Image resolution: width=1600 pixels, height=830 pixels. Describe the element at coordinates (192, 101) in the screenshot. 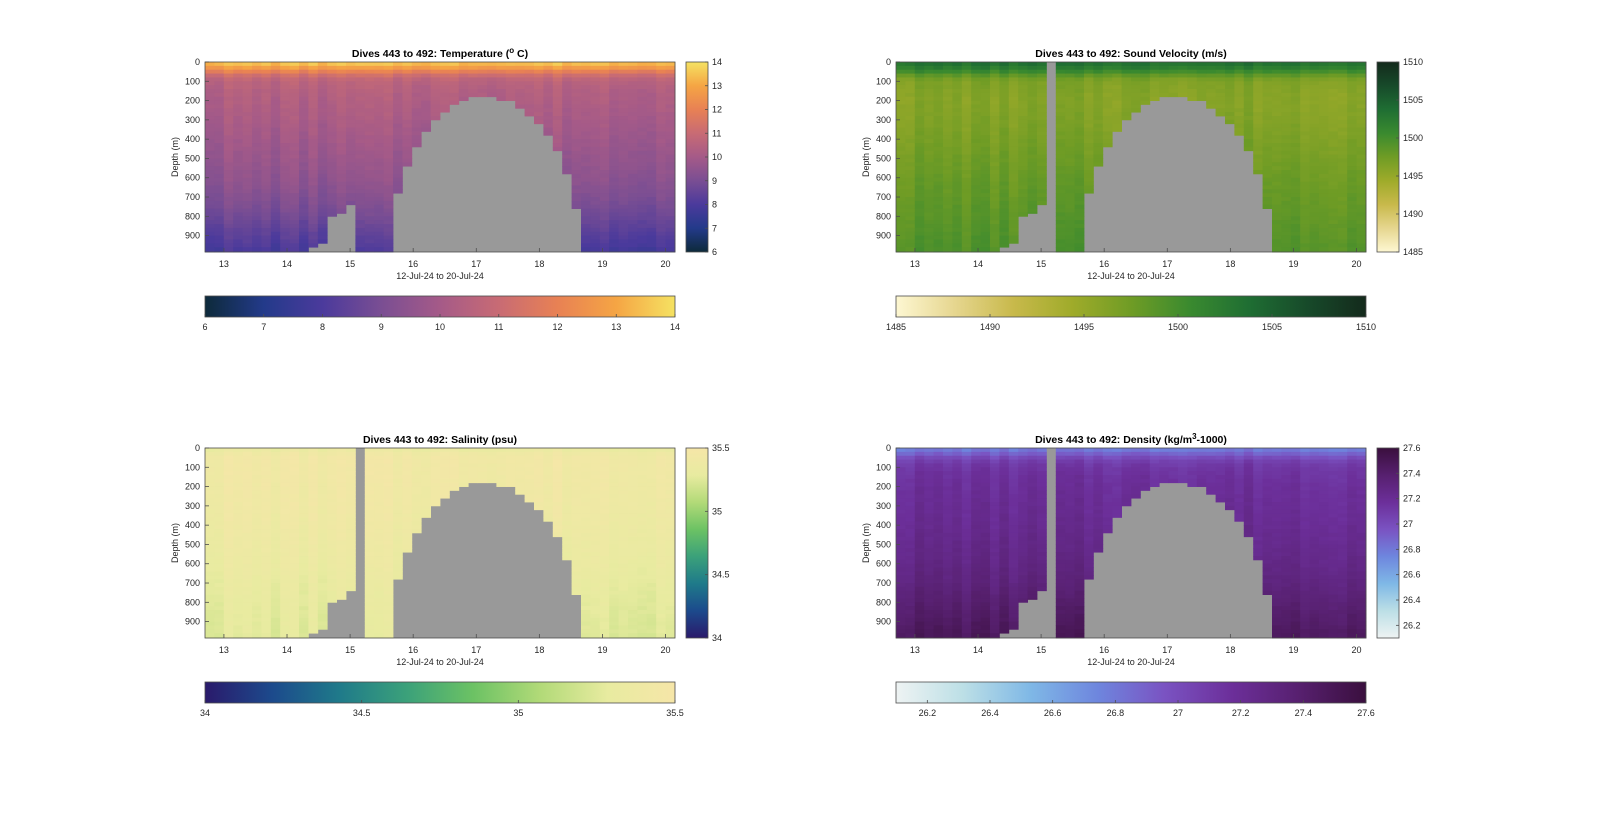

I see `y-tick-label: 200` at that location.